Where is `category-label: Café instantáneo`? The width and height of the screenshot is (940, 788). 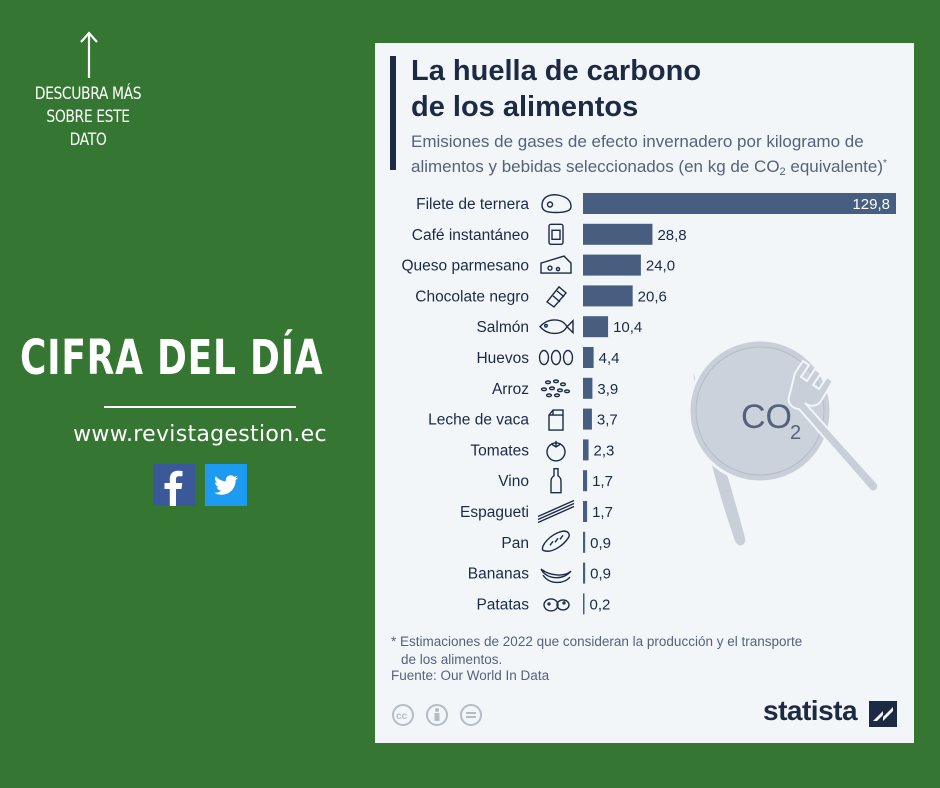 category-label: Café instantáneo is located at coordinates (470, 235).